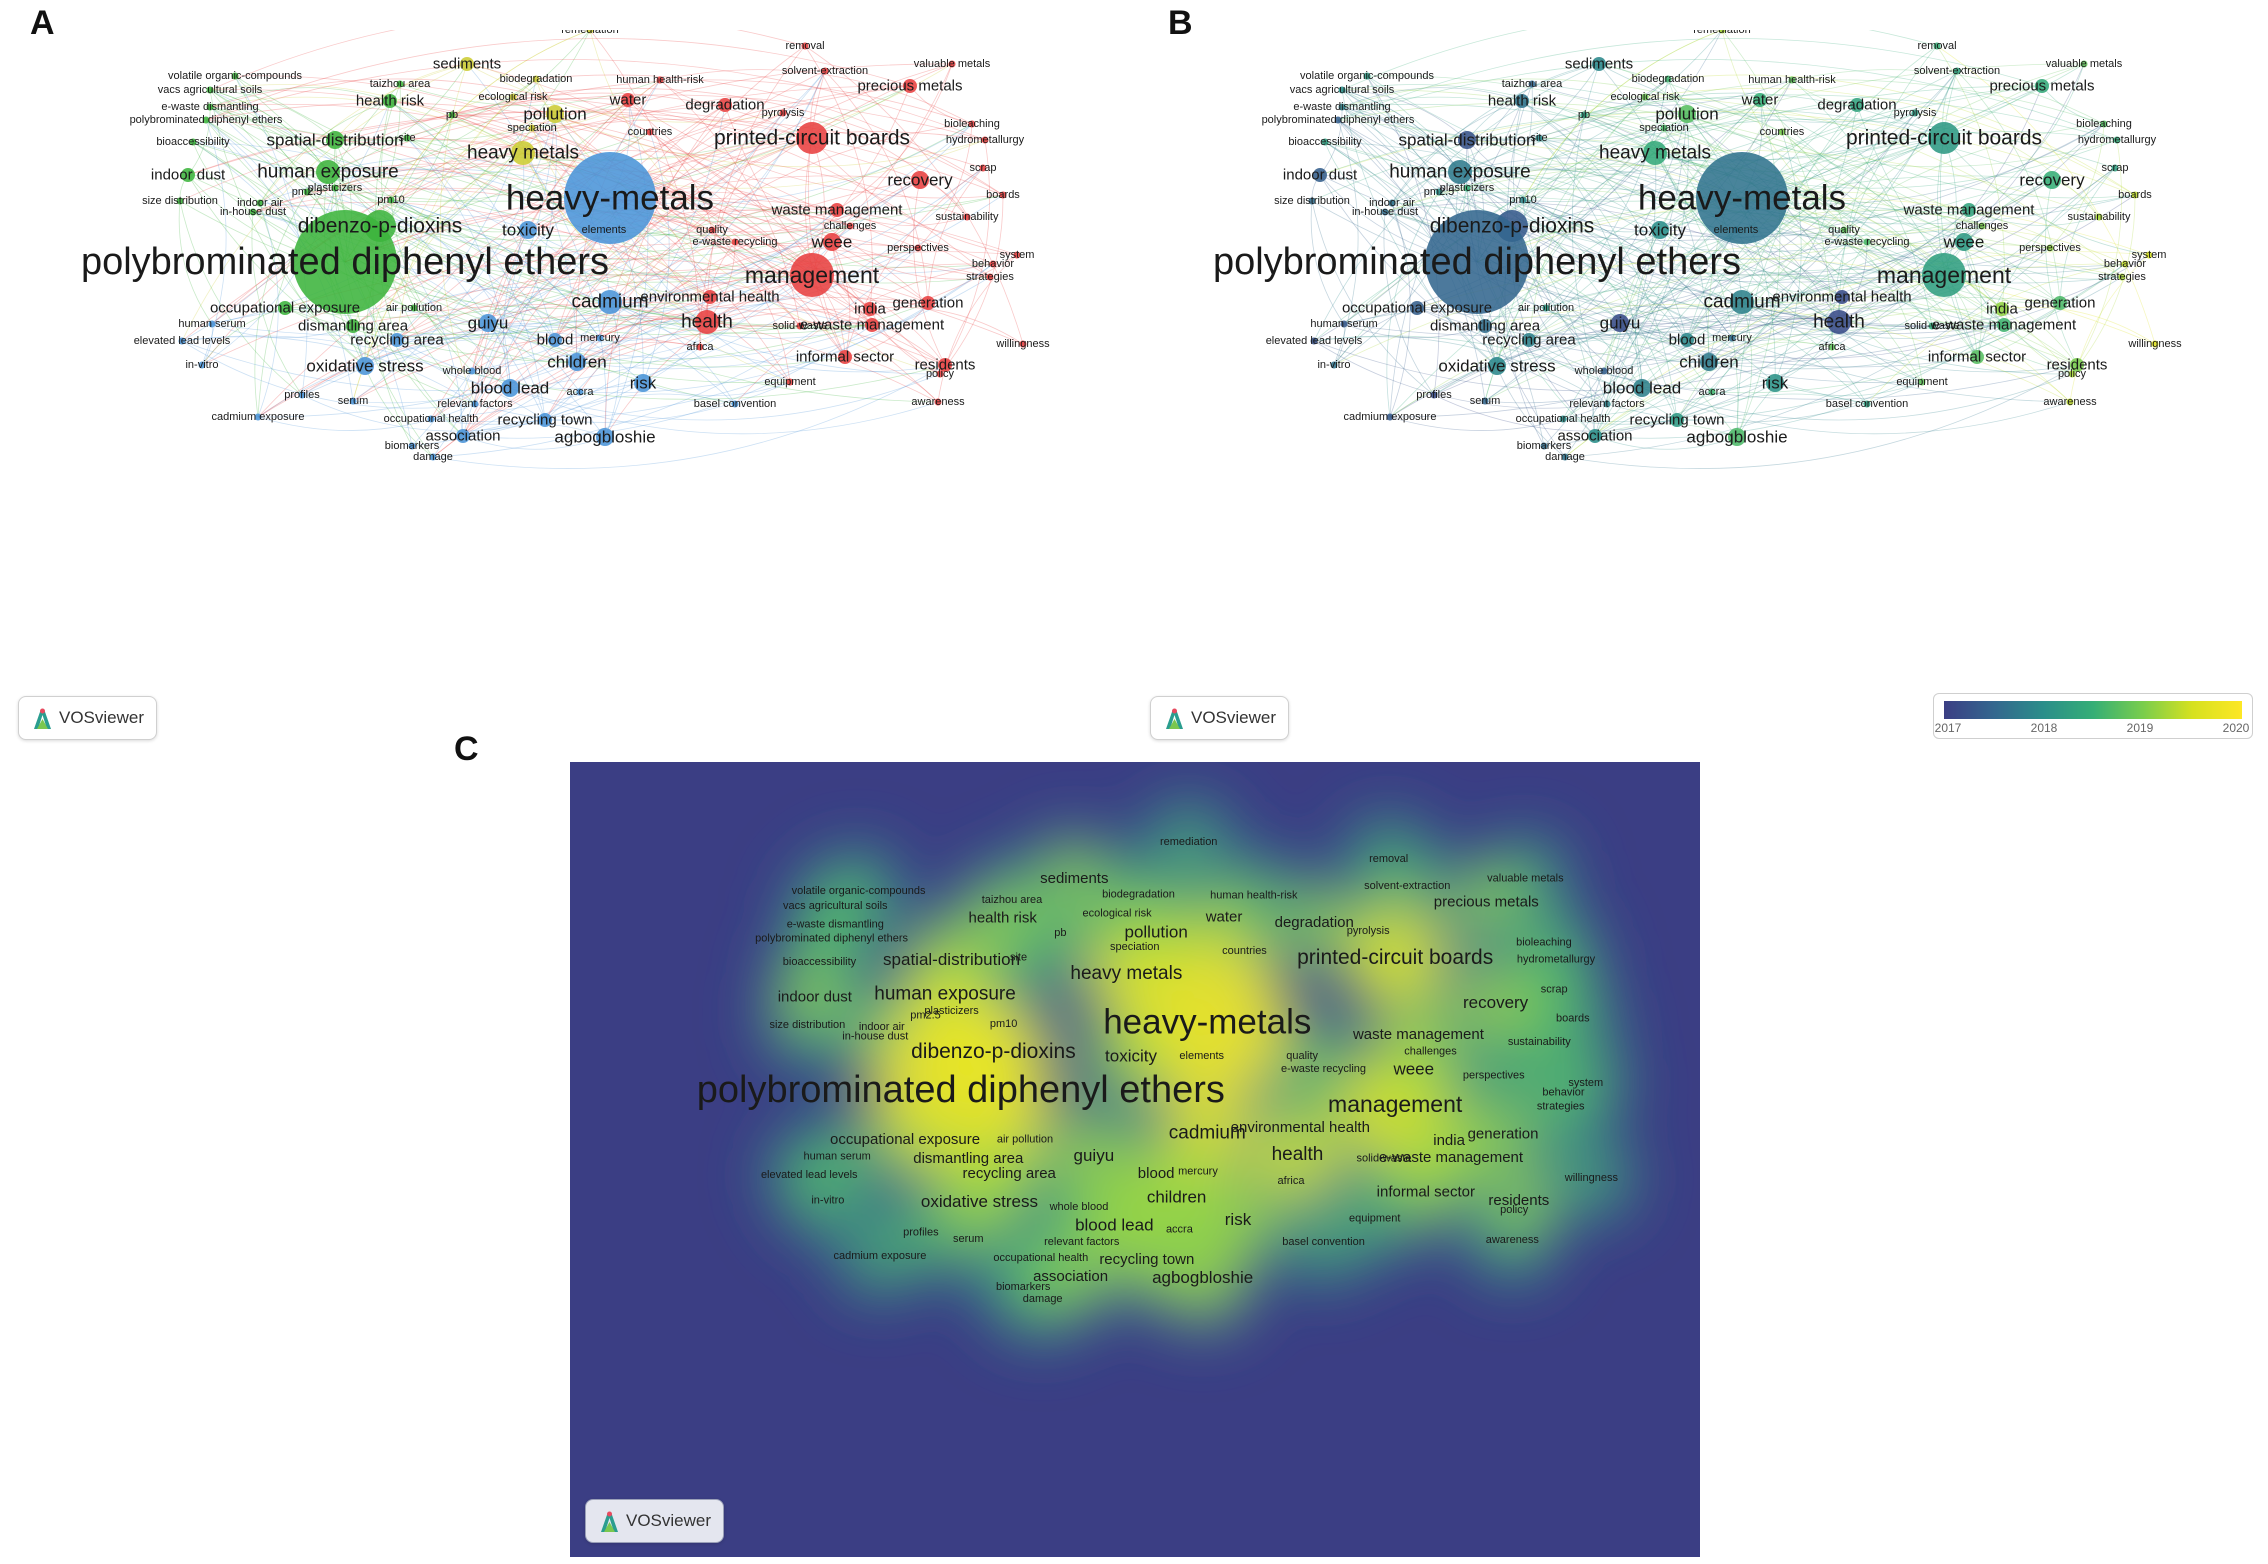 The width and height of the screenshot is (2268, 1564). Describe the element at coordinates (345, 262) in the screenshot. I see `keyword-label: polybrominated diphenyl ethers` at that location.